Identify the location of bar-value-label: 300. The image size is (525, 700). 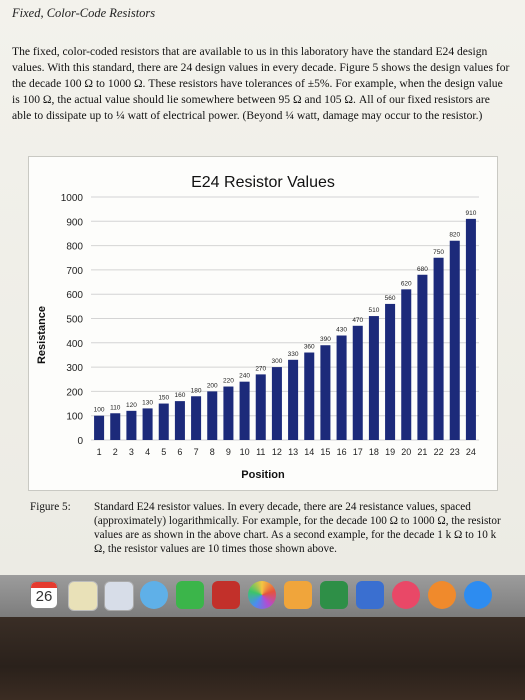
(276, 361).